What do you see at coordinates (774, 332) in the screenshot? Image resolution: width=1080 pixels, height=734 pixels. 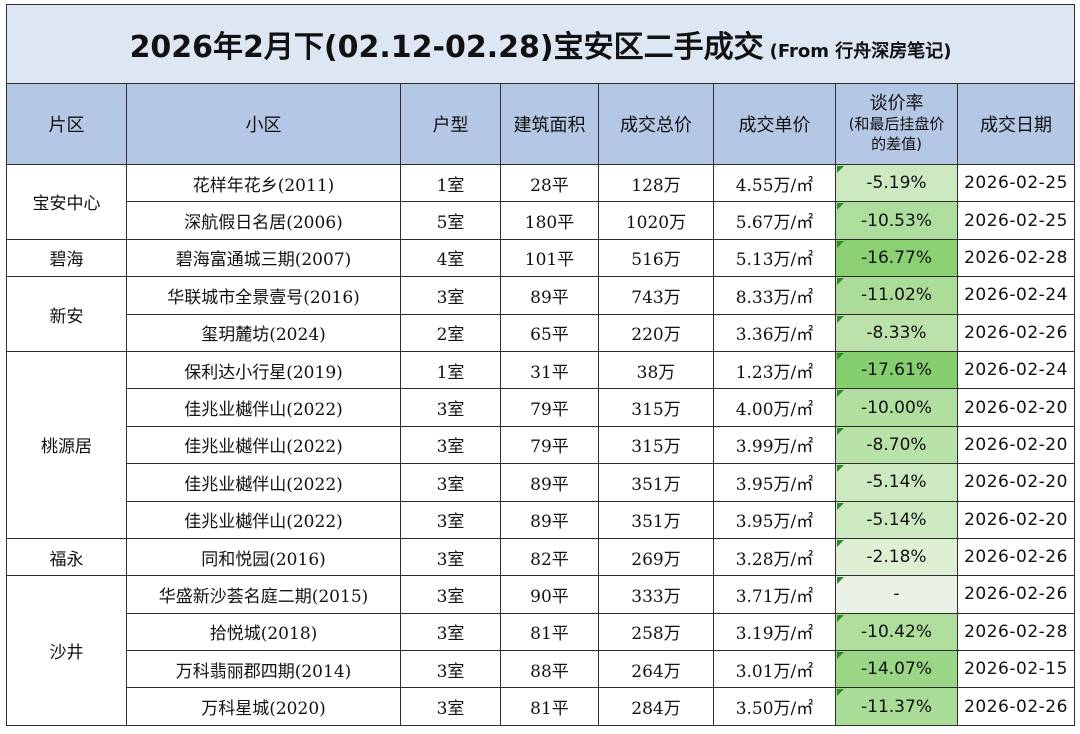 I see `unit-price-cell: 3.36万/㎡` at bounding box center [774, 332].